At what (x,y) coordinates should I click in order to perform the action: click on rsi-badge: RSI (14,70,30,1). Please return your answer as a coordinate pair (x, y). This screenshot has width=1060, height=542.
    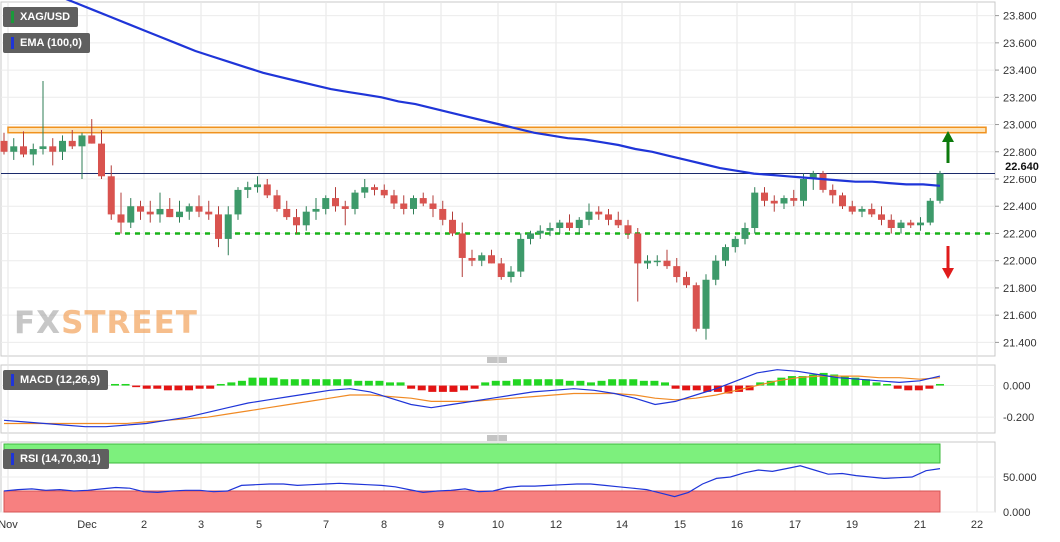
    Looking at the image, I should click on (56, 459).